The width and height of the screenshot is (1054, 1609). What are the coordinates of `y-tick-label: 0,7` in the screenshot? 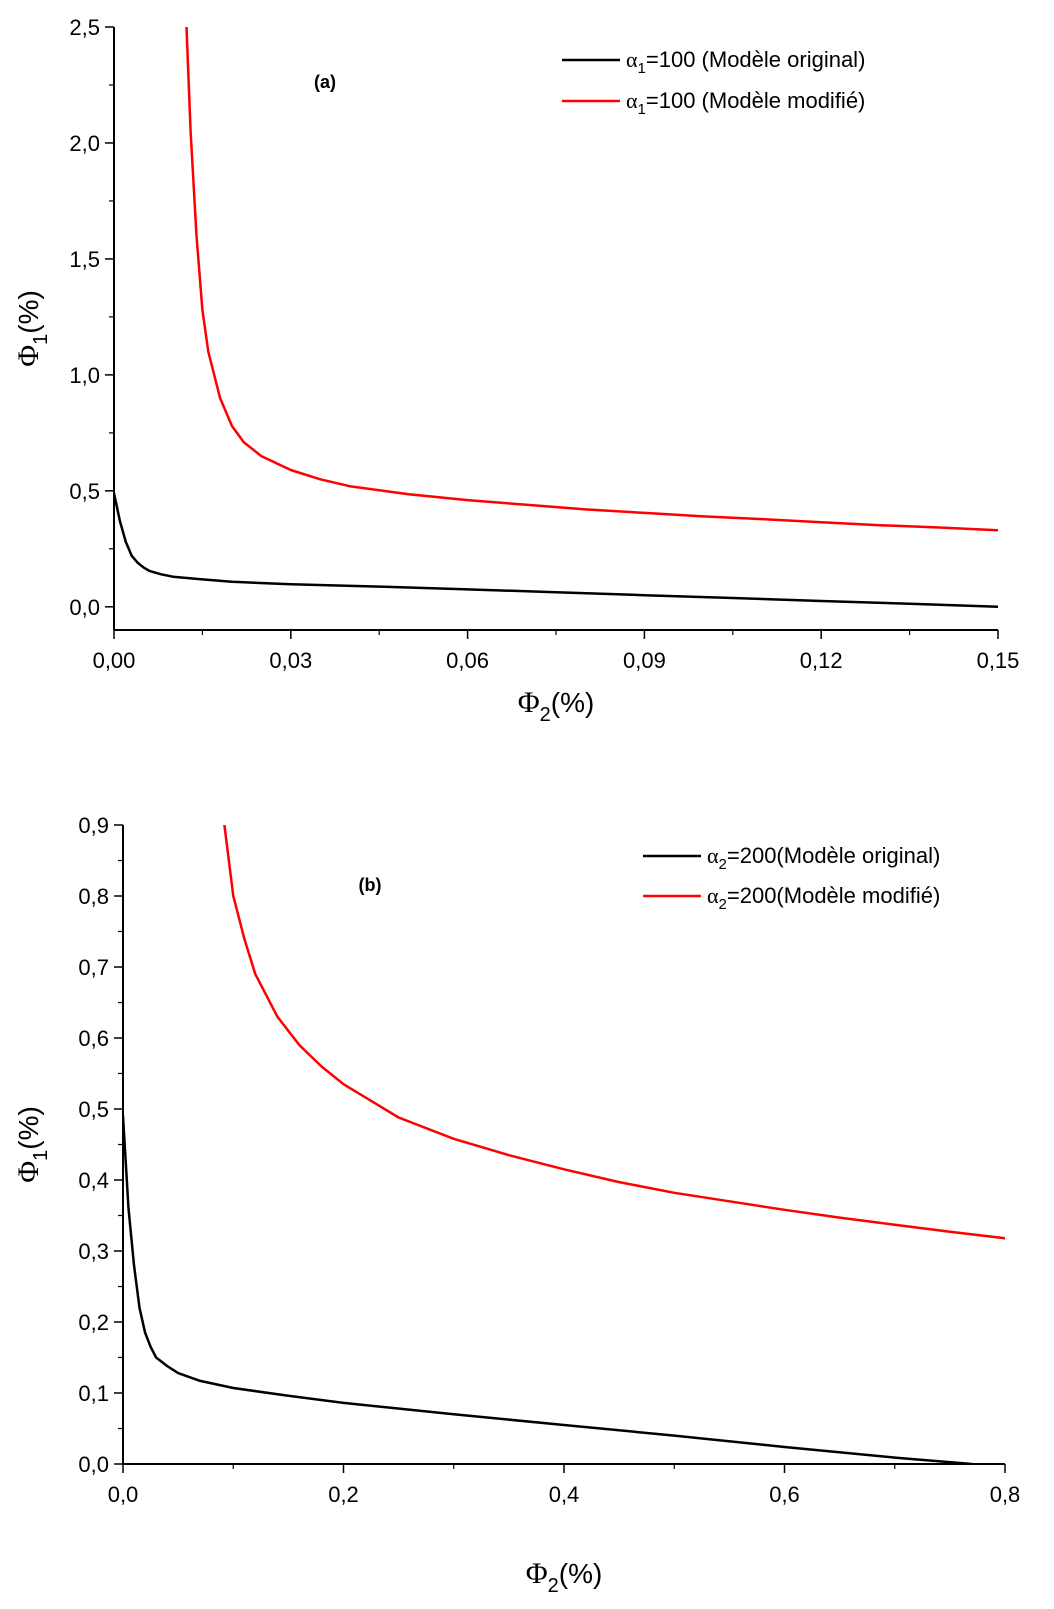 It's located at (93, 967).